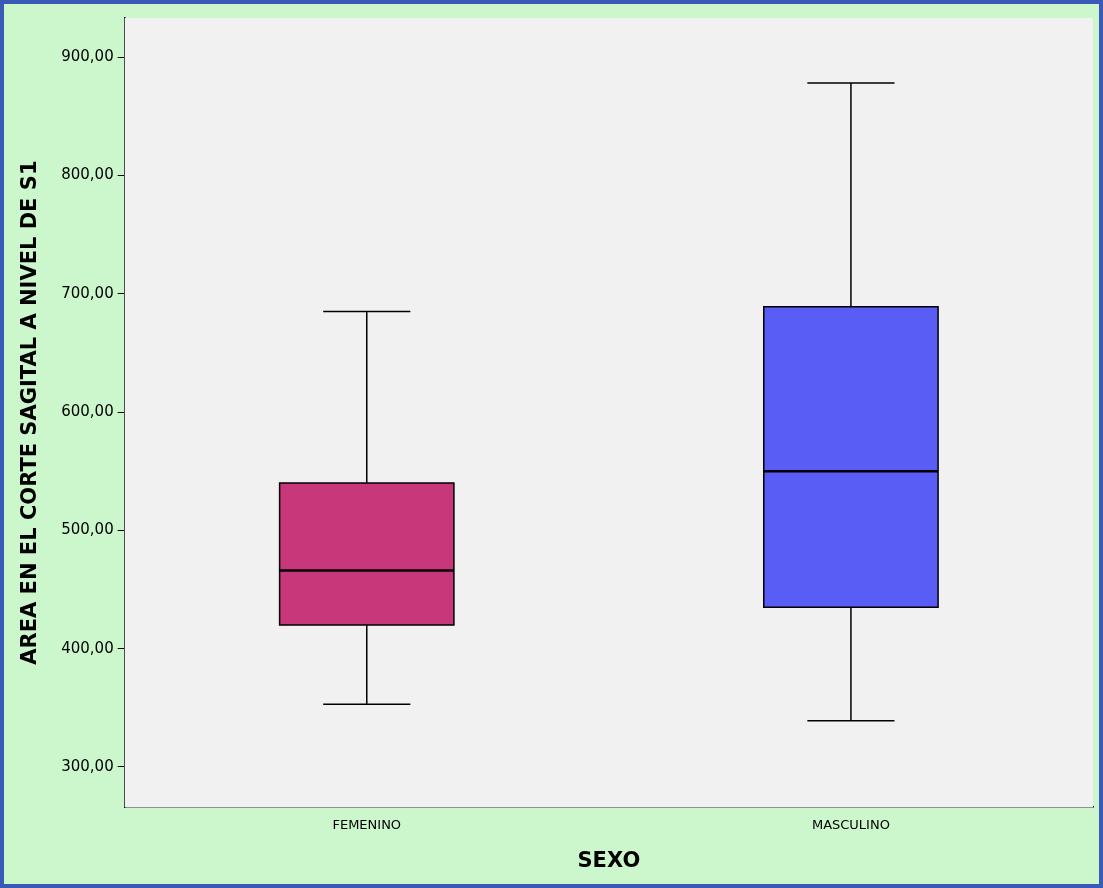  What do you see at coordinates (87, 765) in the screenshot?
I see `y-tick-label: 300,00` at bounding box center [87, 765].